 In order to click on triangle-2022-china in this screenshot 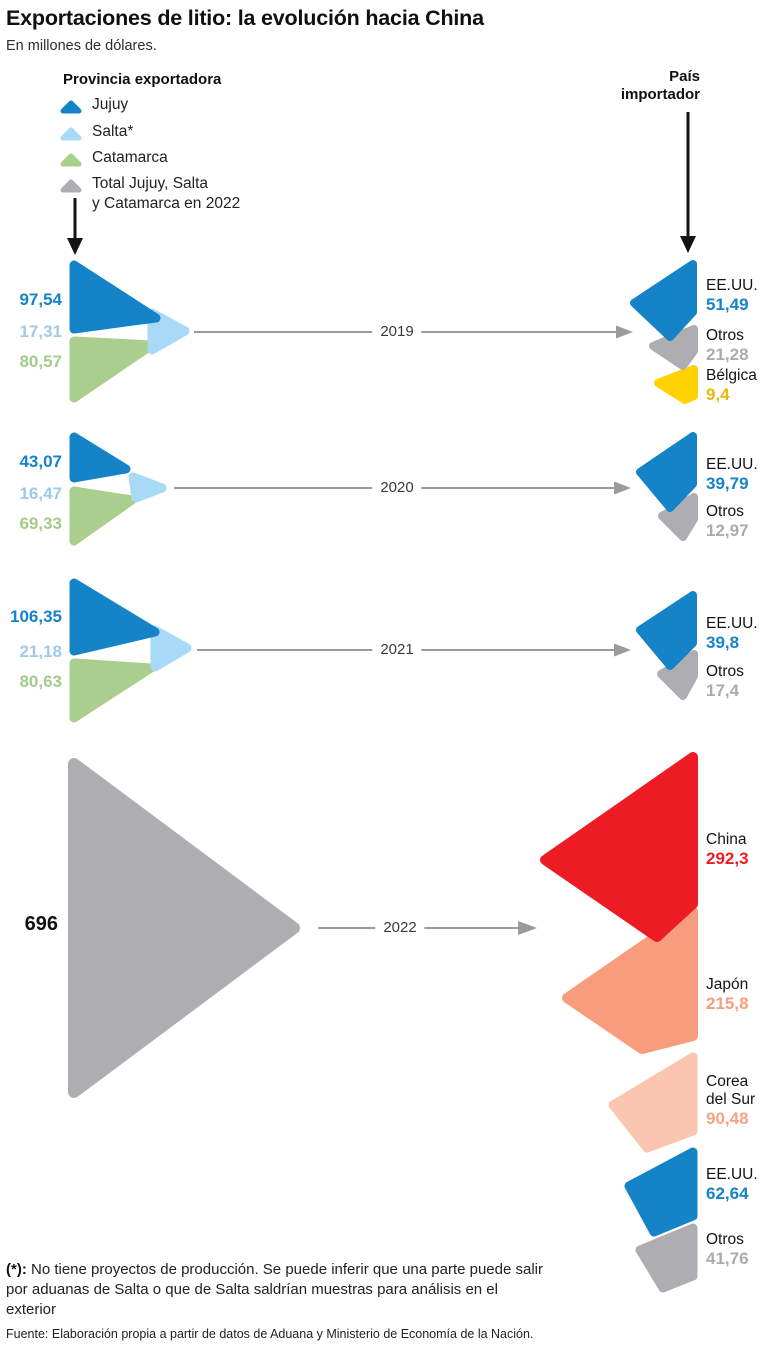, I will do `click(619, 847)`.